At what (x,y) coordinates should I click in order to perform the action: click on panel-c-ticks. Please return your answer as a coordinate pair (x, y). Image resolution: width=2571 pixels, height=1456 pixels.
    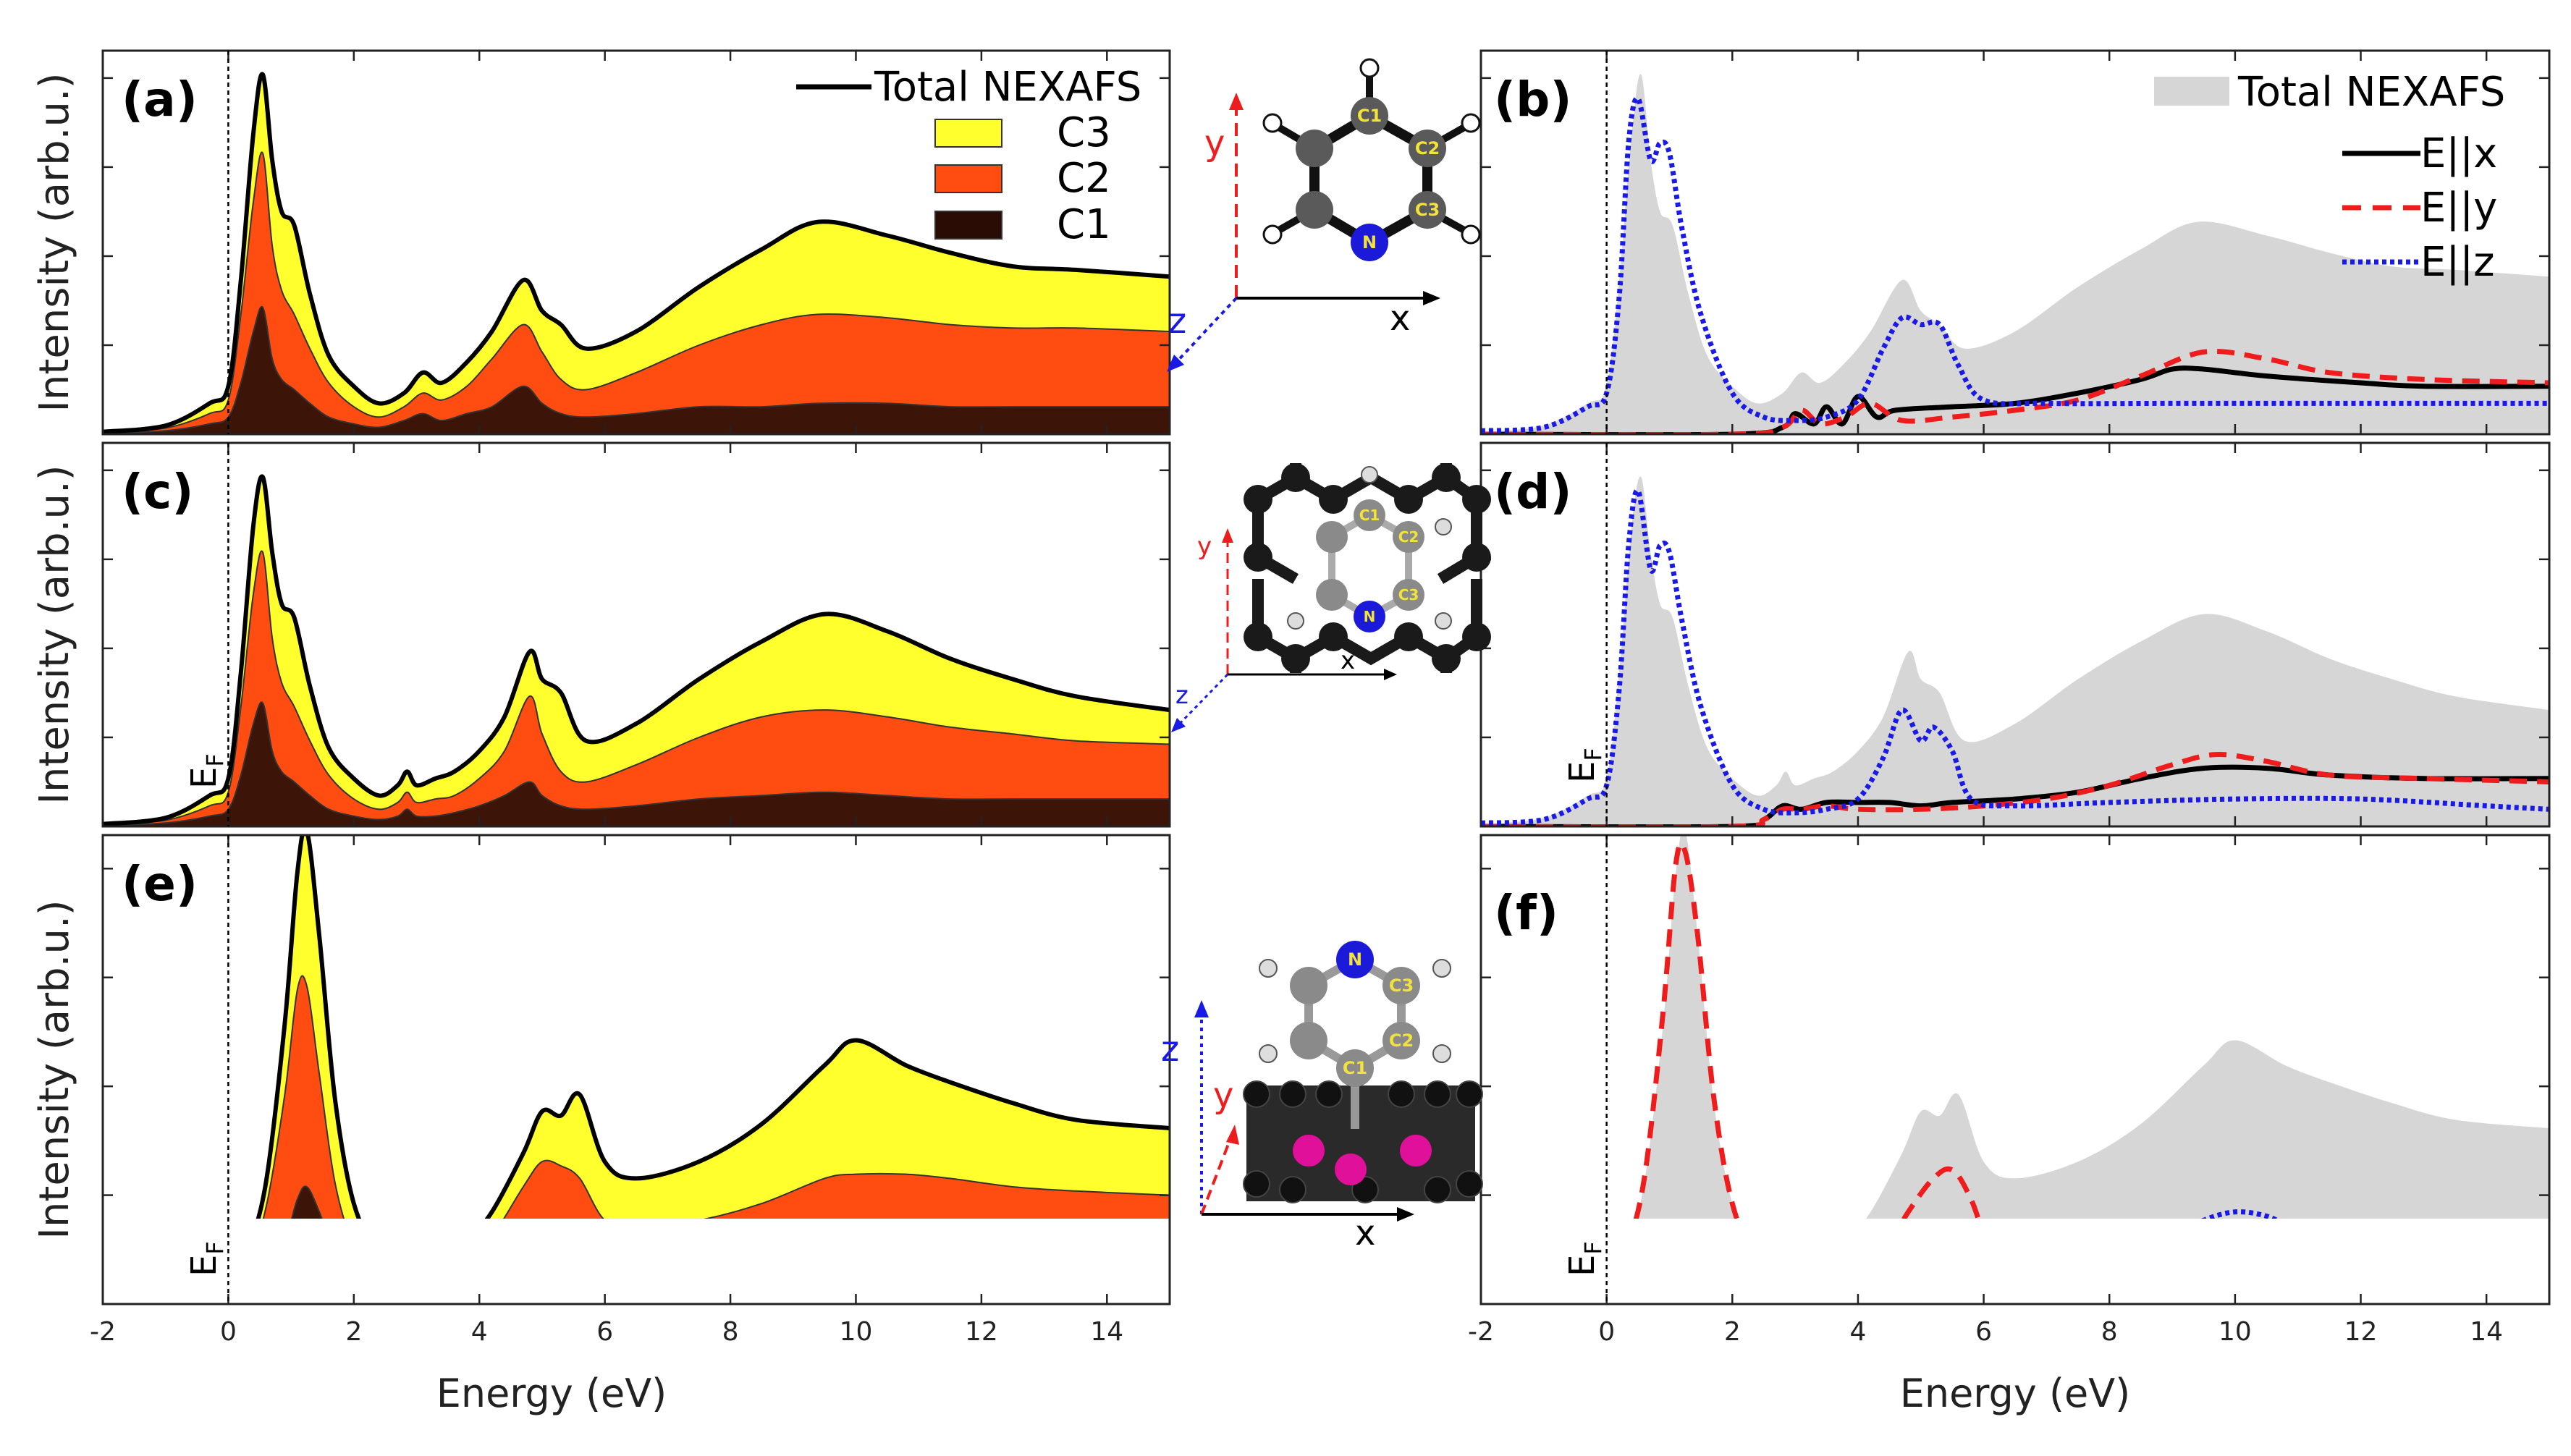
    Looking at the image, I should click on (635, 634).